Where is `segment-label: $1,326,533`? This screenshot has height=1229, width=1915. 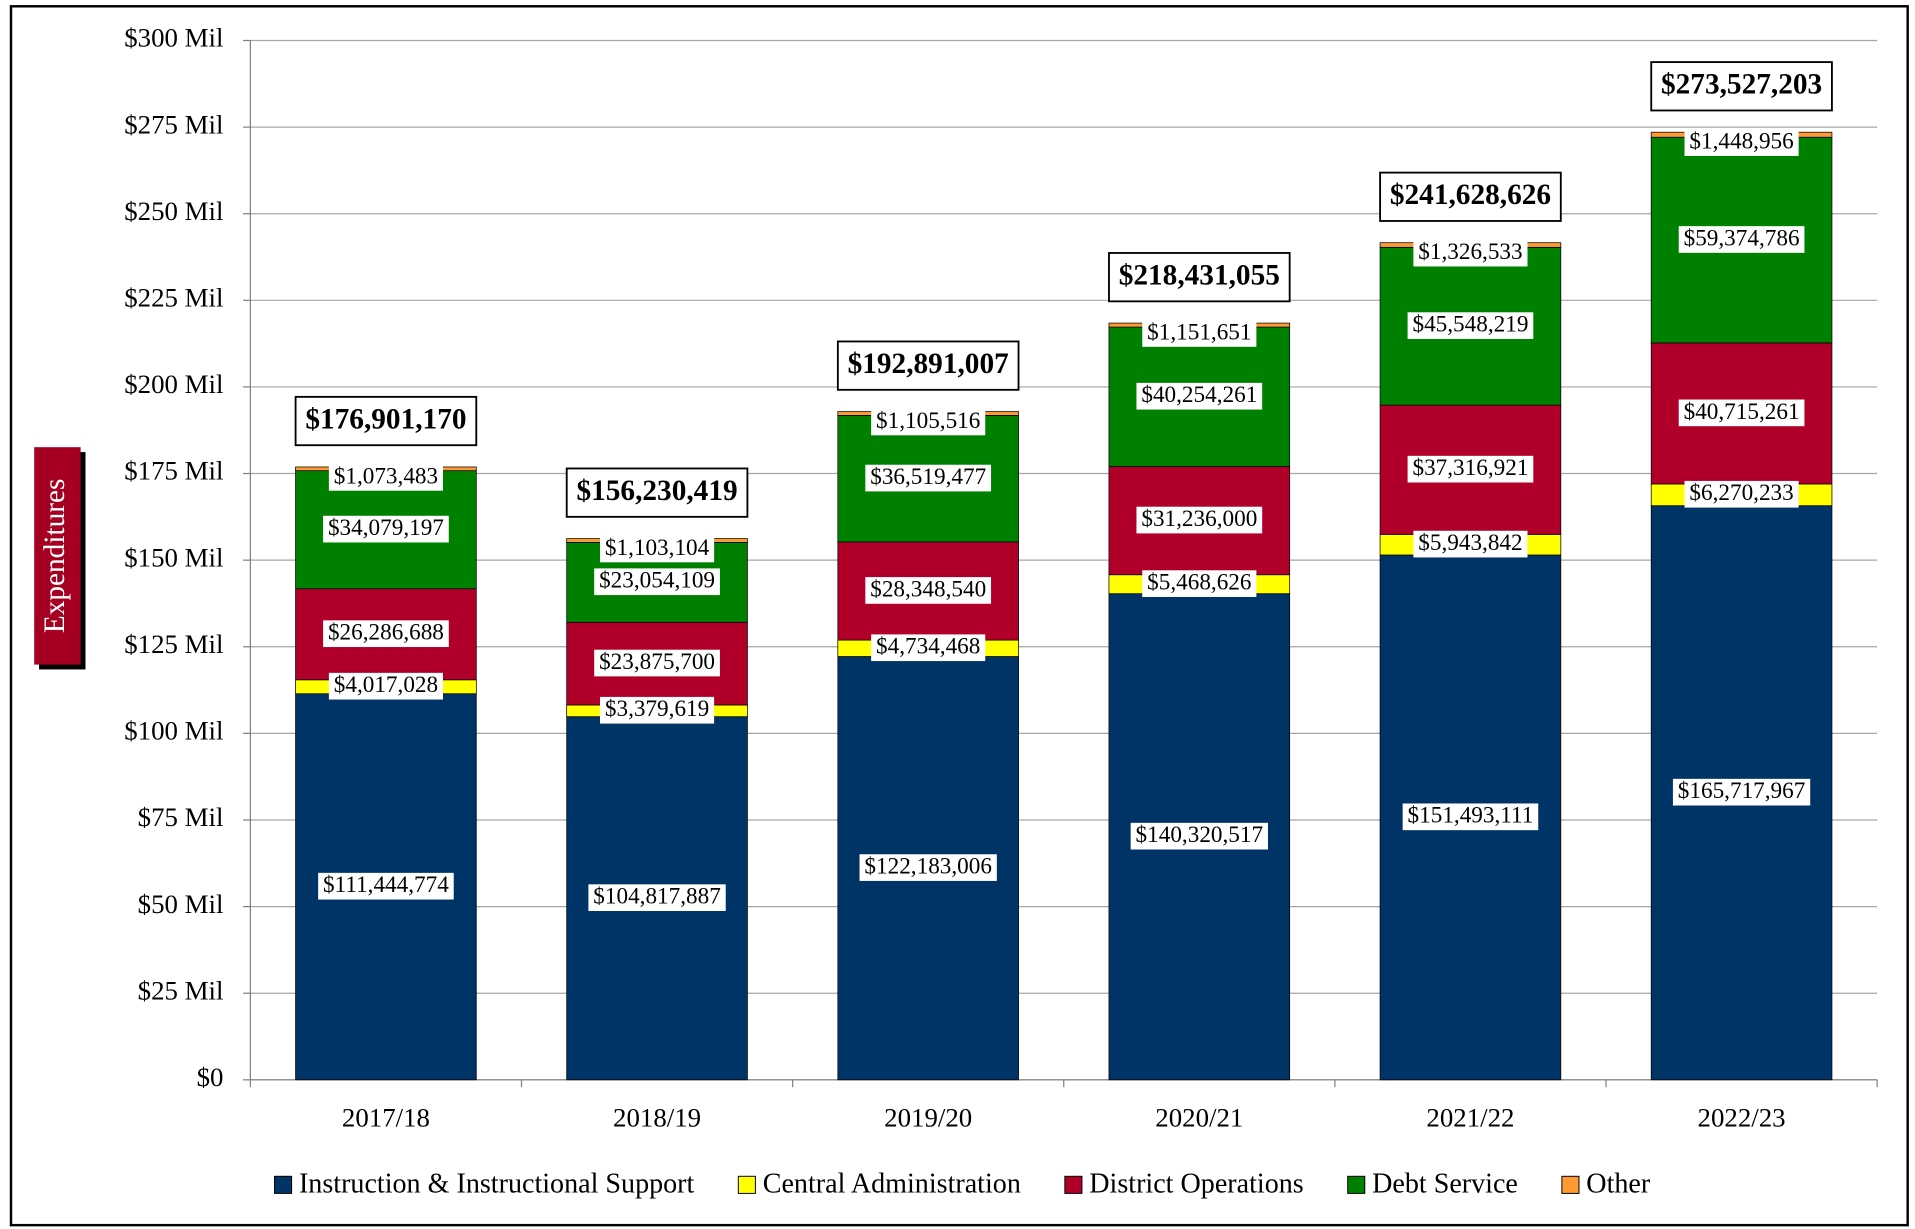
segment-label: $1,326,533 is located at coordinates (1470, 252).